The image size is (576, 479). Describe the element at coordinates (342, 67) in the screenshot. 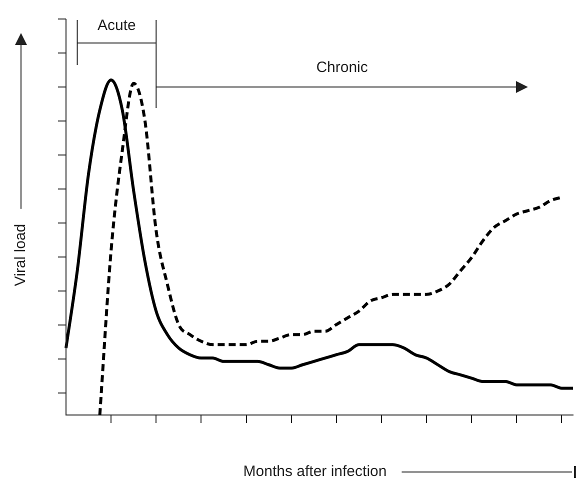

I see `text: Chronic` at that location.